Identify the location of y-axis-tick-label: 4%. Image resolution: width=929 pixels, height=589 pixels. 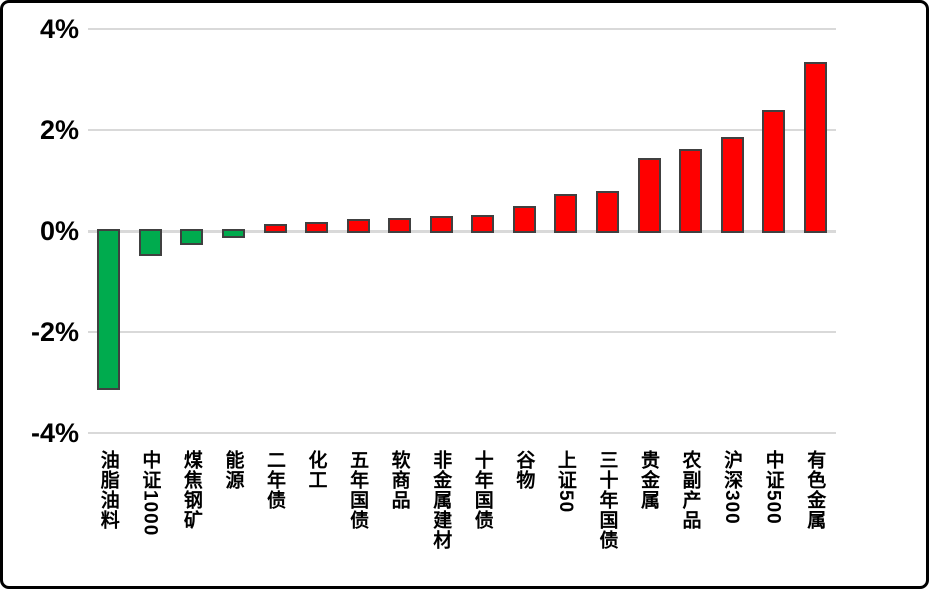
(59, 29).